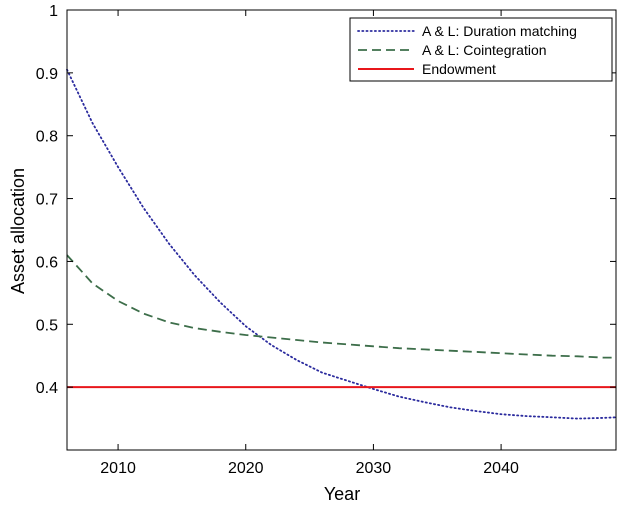  What do you see at coordinates (484, 50) in the screenshot?
I see `legend-label-a-l-cointegration: A & L: Cointegration` at bounding box center [484, 50].